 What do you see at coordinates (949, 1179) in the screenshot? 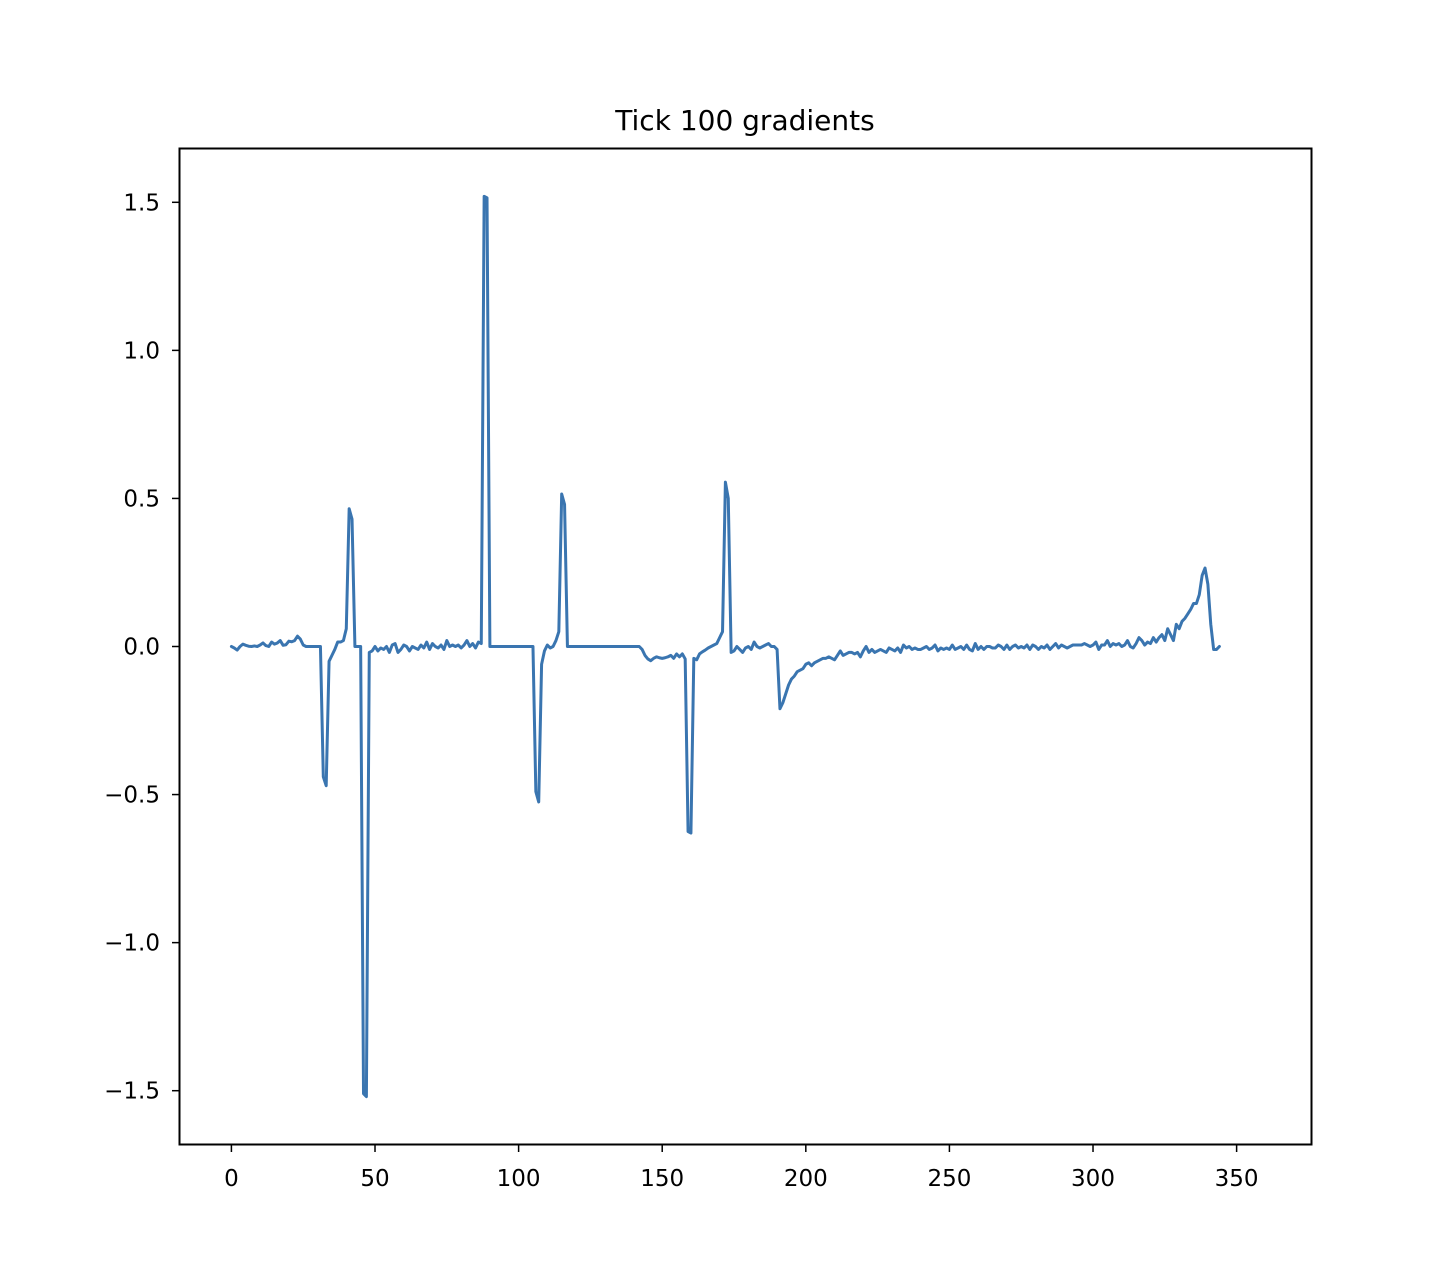
I see `x-tick-label: 250` at bounding box center [949, 1179].